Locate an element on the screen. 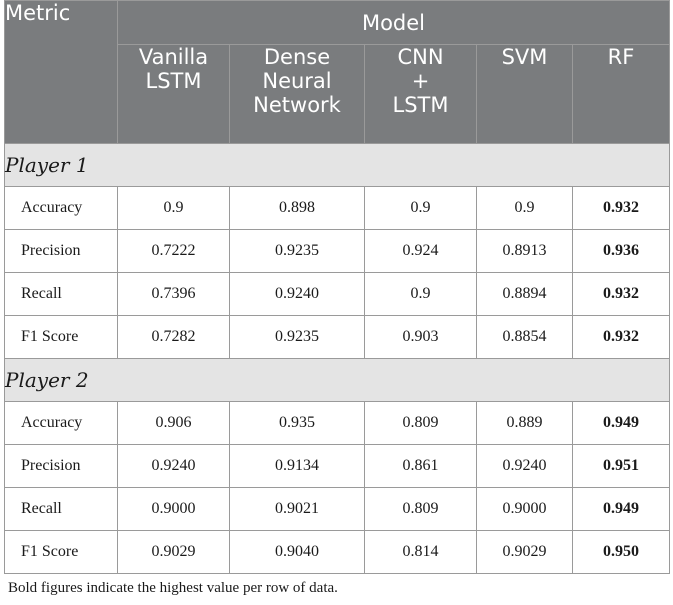 The image size is (673, 605). section-label: Player 1 is located at coordinates (337, 165).